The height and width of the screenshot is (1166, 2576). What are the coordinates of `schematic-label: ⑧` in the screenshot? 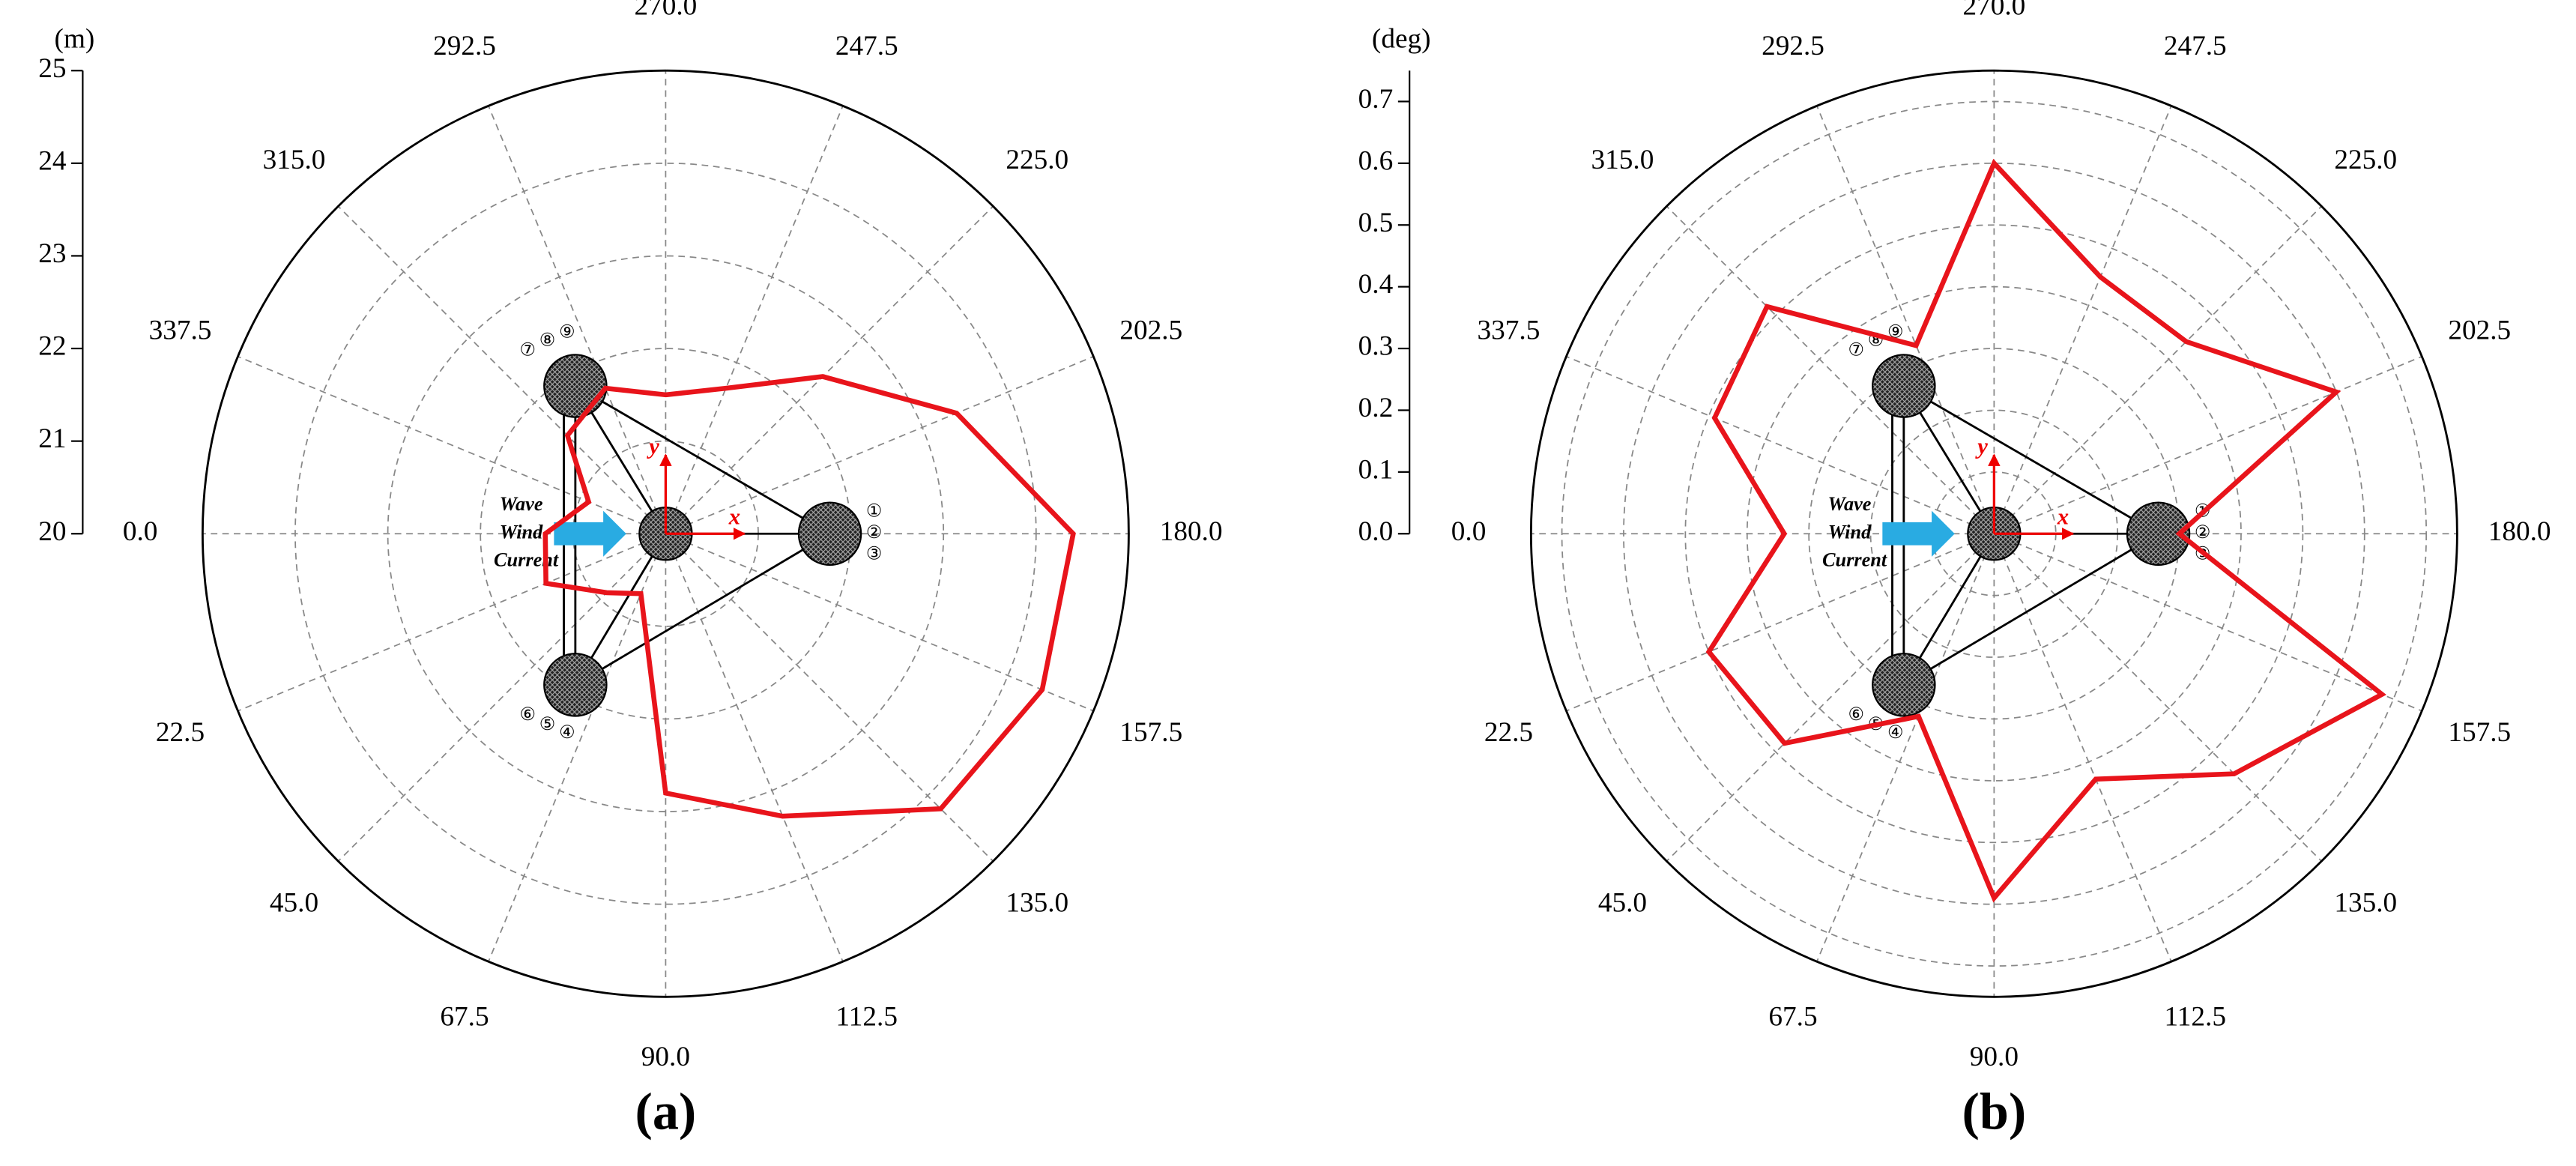 It's located at (547, 340).